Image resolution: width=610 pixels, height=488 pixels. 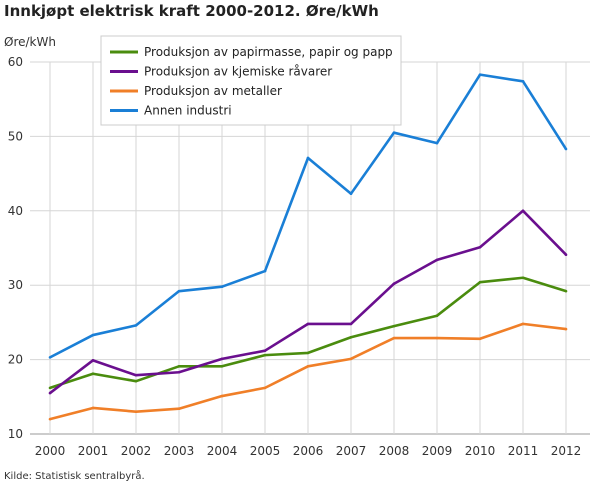 What do you see at coordinates (74, 476) in the screenshot?
I see `source-note: Kilde: Statistisk sentralbyrå.` at bounding box center [74, 476].